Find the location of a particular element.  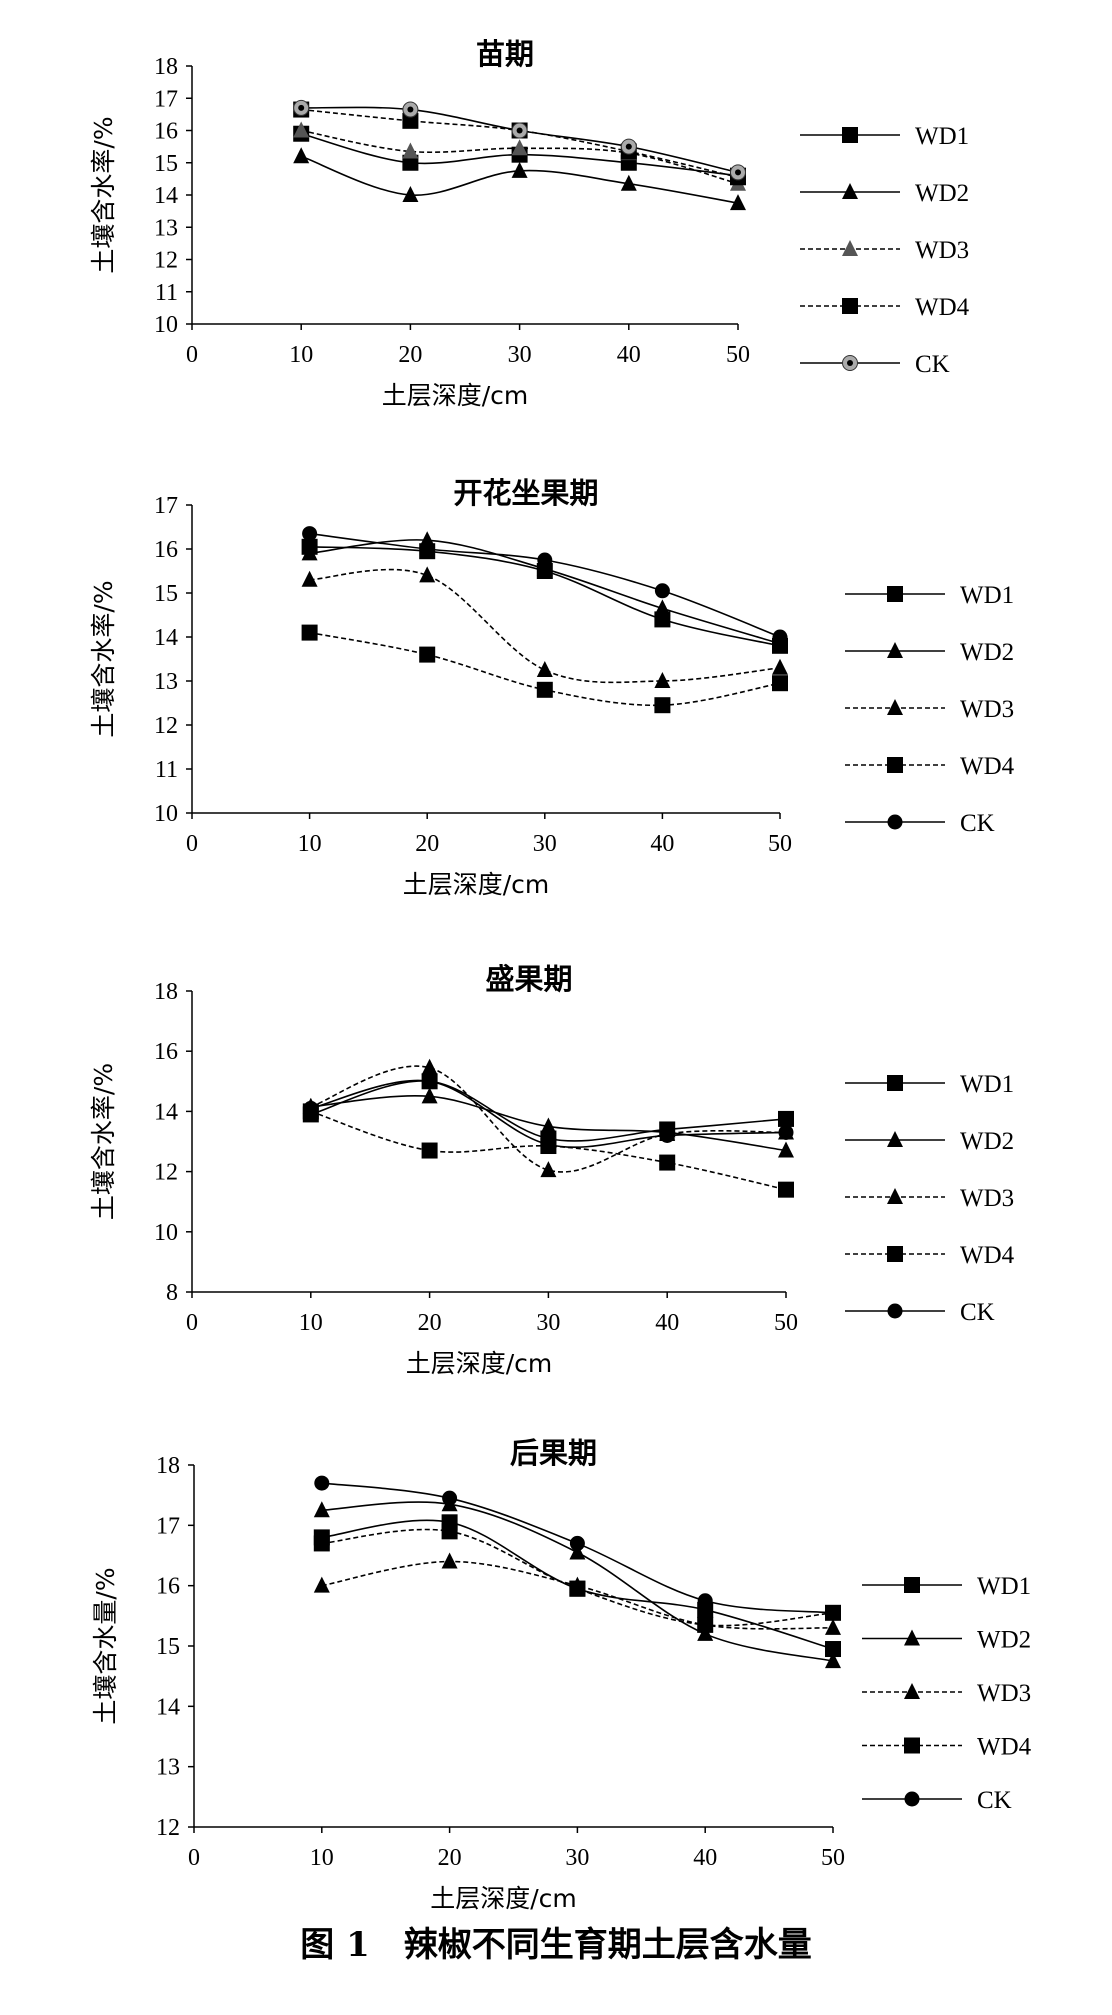

y-tick-label: 14 is located at coordinates (166, 1112).